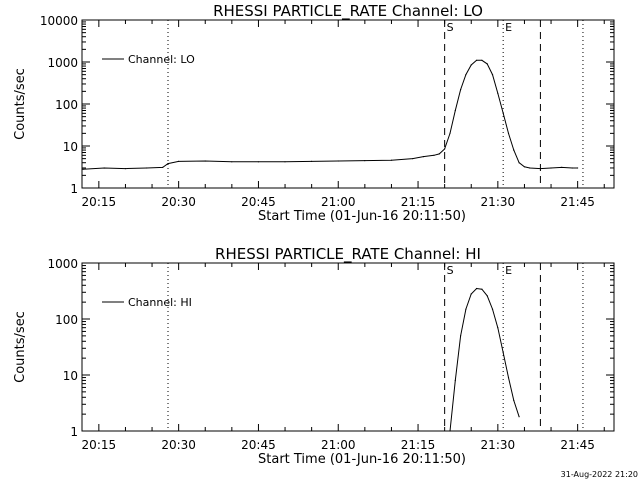  What do you see at coordinates (348, 254) in the screenshot?
I see `chart-title-hi: RHESSI PARTICLE_RATE Channel: HI` at bounding box center [348, 254].